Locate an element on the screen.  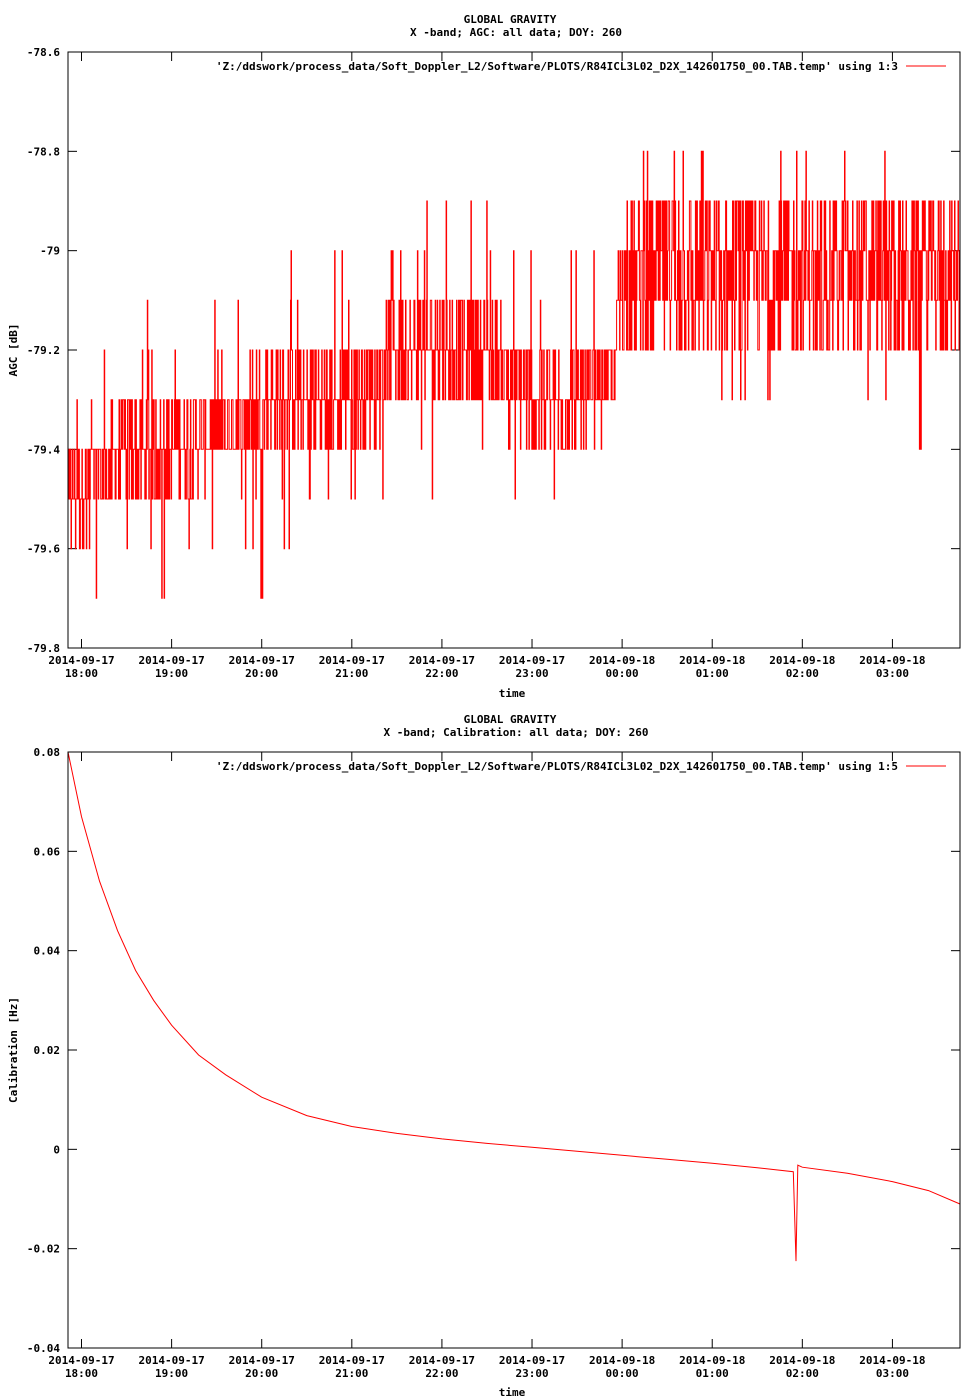
y-tick-label: -78.6 is located at coordinates (43, 52).